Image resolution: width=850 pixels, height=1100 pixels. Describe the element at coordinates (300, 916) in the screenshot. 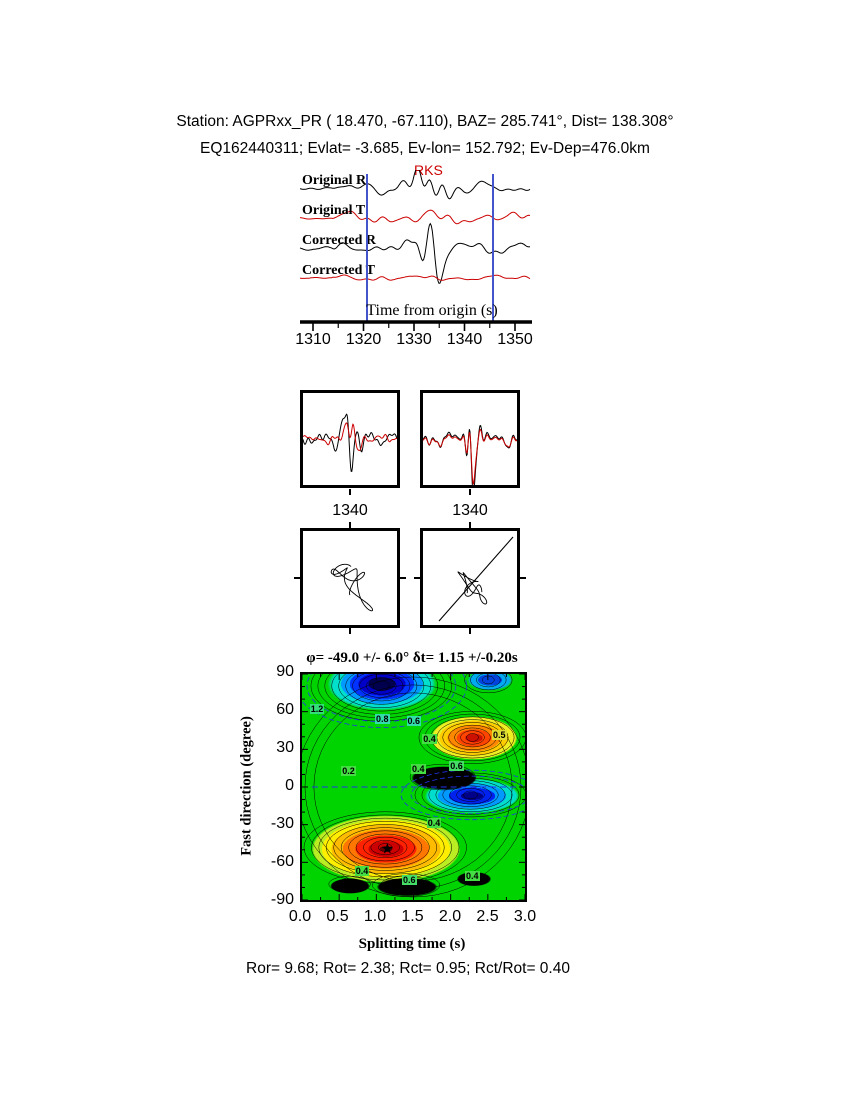

I see `contour-x-tick-label: 0.0` at that location.